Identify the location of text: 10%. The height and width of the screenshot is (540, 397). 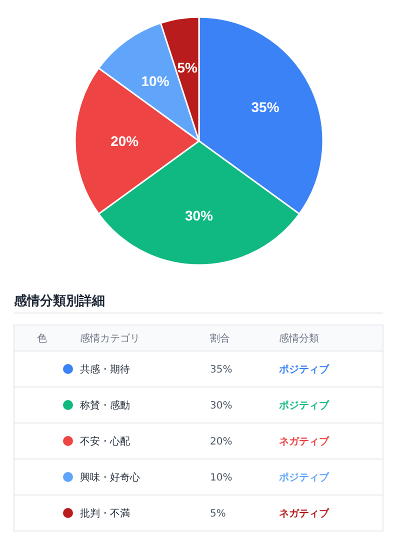
(221, 478).